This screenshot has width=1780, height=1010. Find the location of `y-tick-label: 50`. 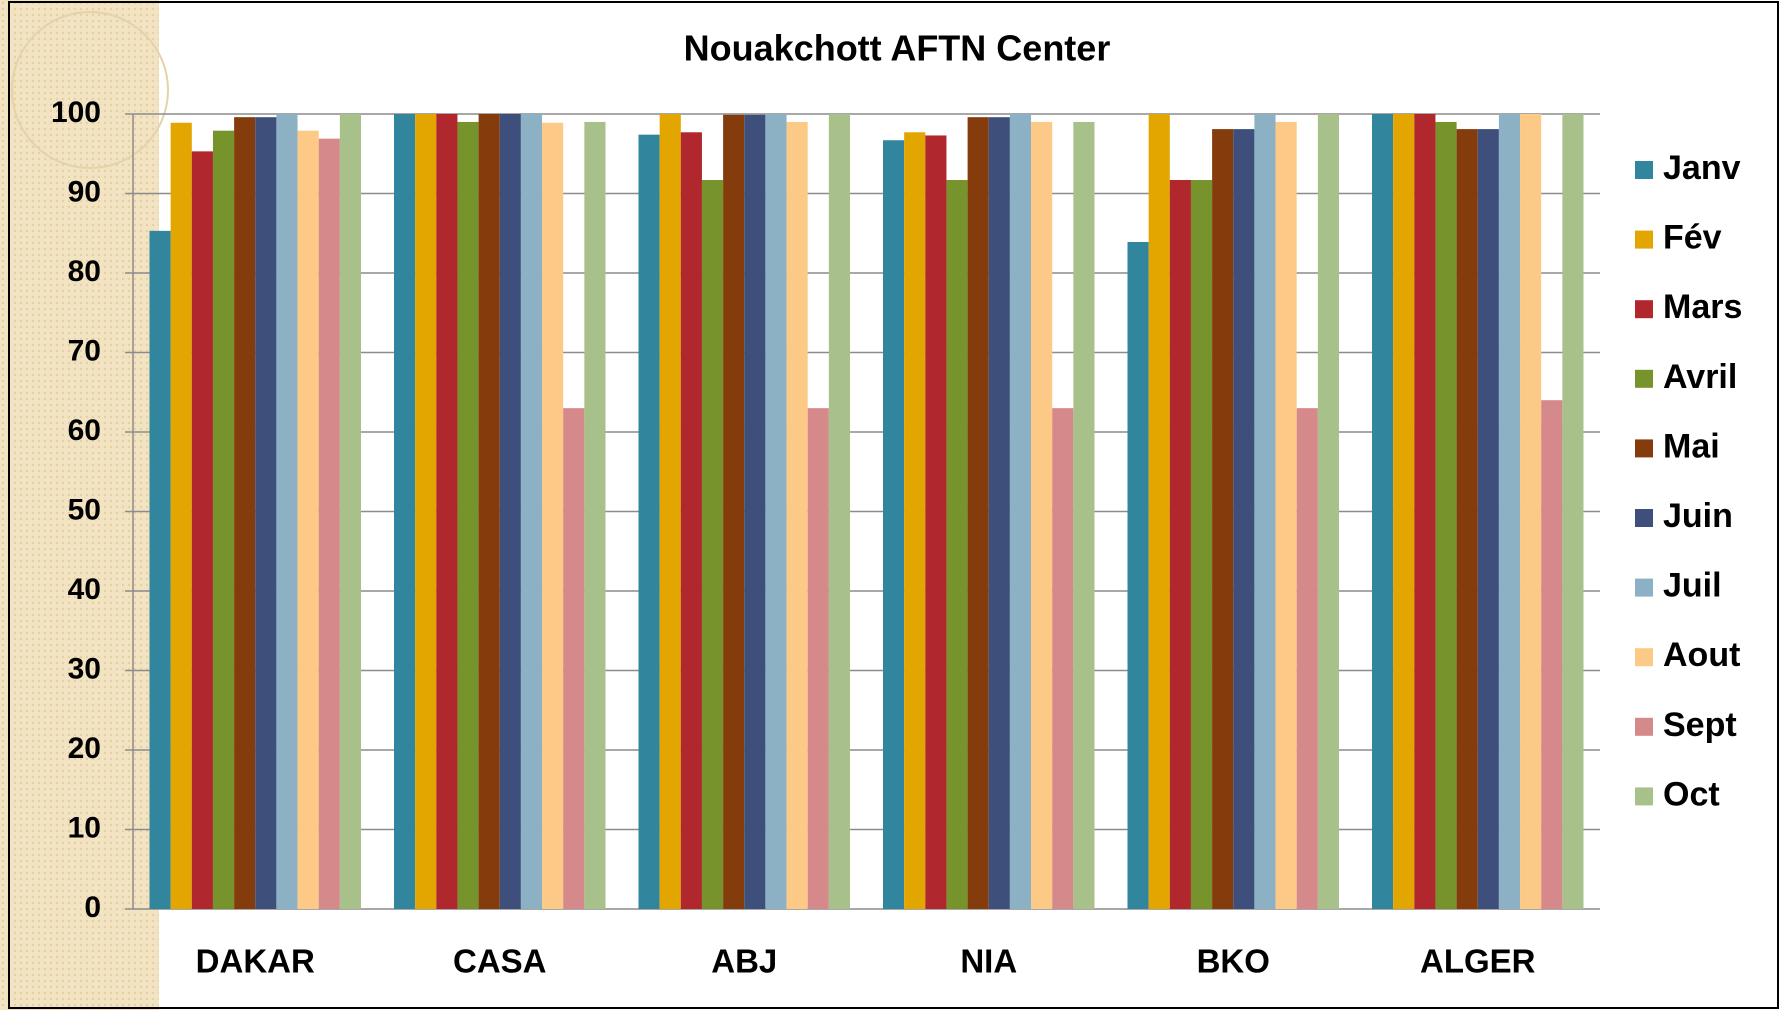

y-tick-label: 50 is located at coordinates (84, 509).